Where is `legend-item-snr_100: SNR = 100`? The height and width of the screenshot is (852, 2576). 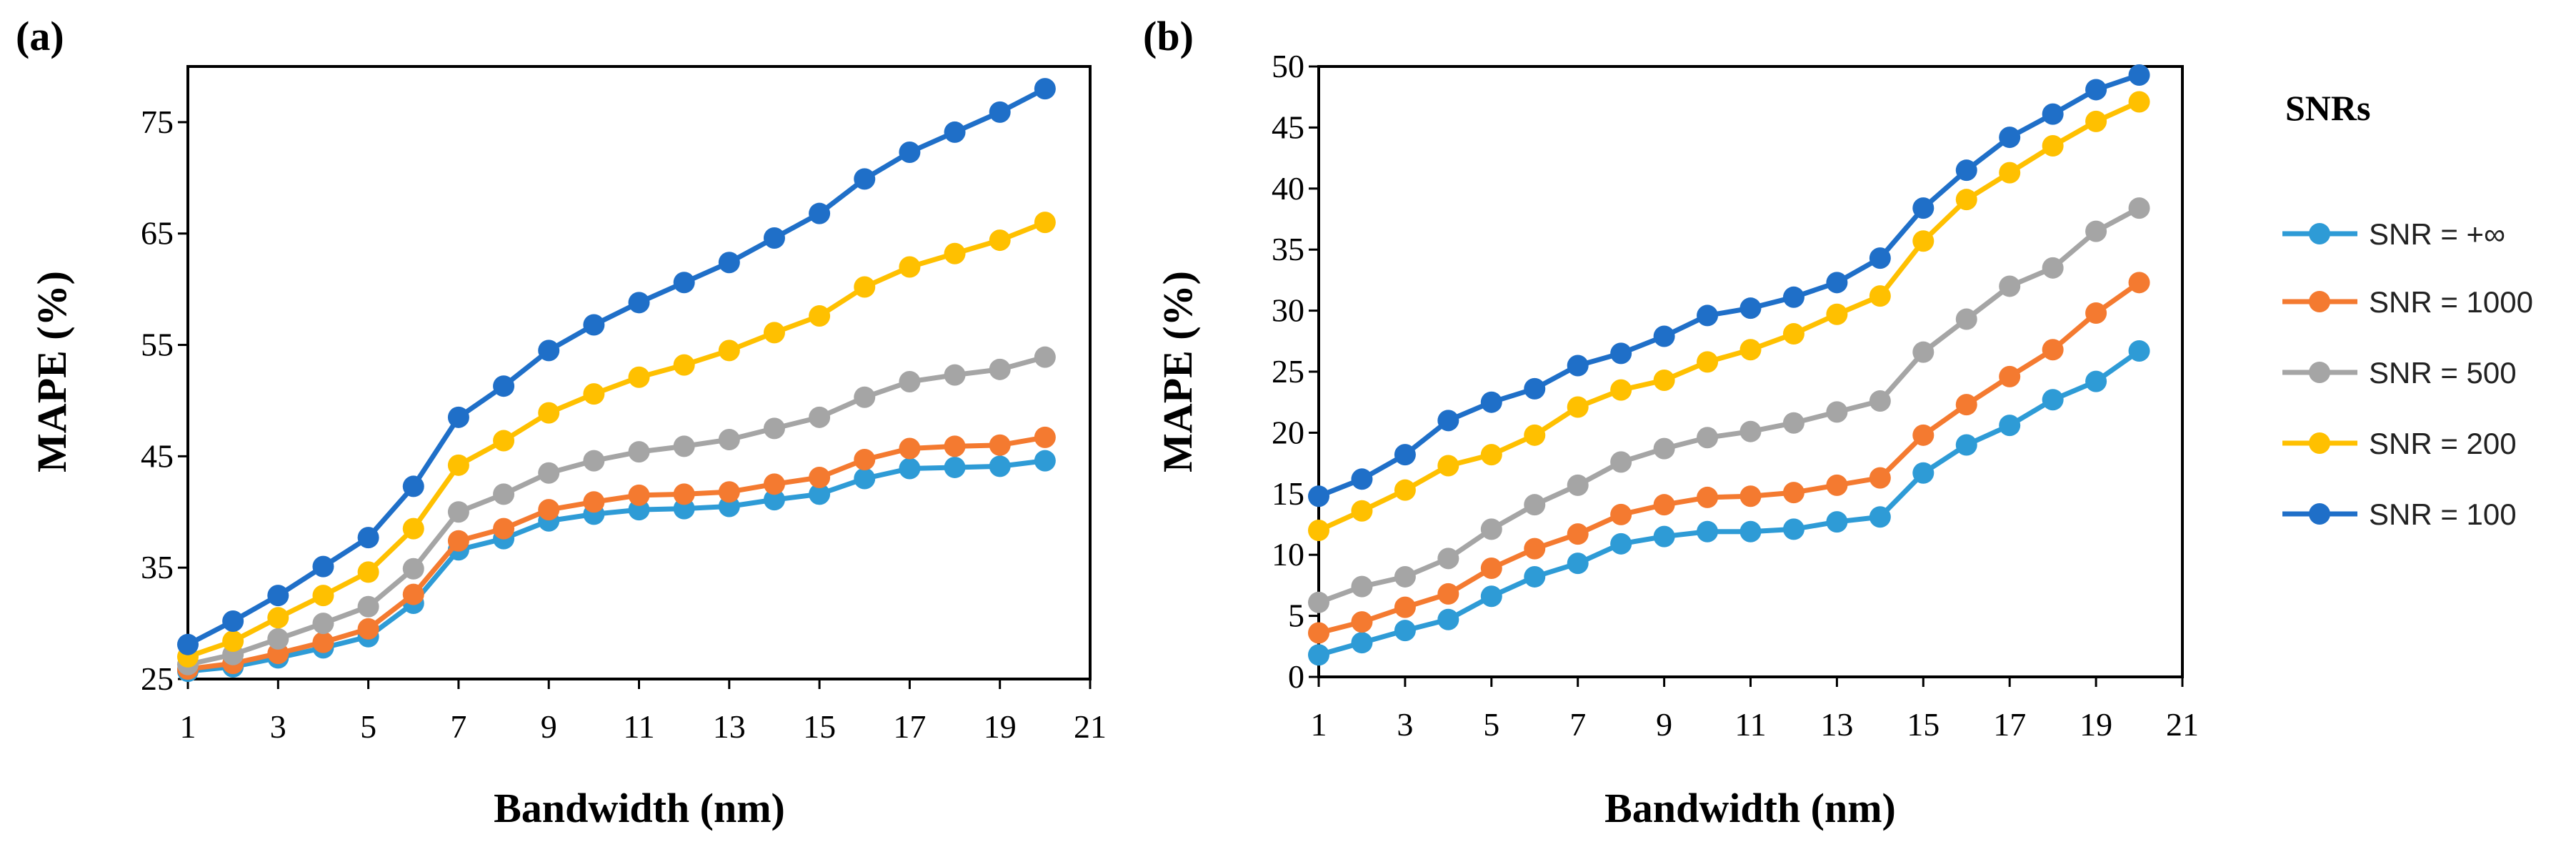
legend-item-snr_100: SNR = 100 is located at coordinates (2400, 514).